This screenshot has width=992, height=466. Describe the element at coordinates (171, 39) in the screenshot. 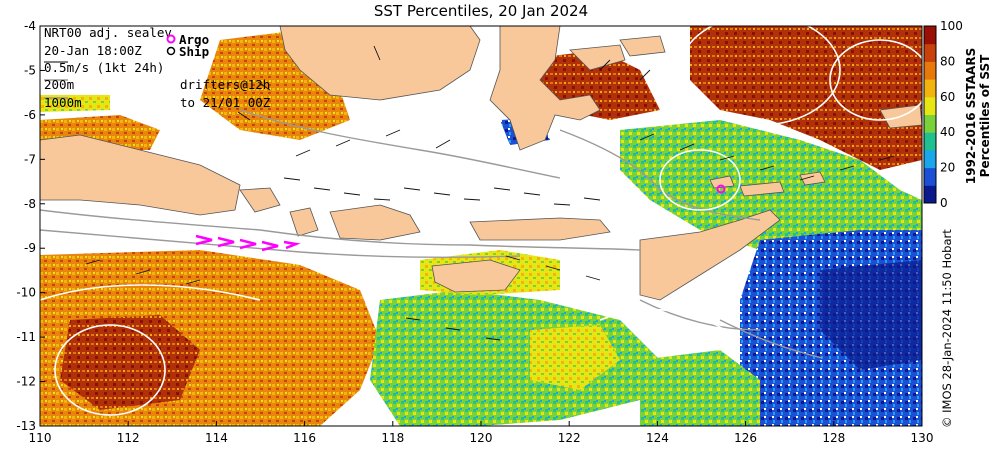

I see `argo-legend-icon` at that location.